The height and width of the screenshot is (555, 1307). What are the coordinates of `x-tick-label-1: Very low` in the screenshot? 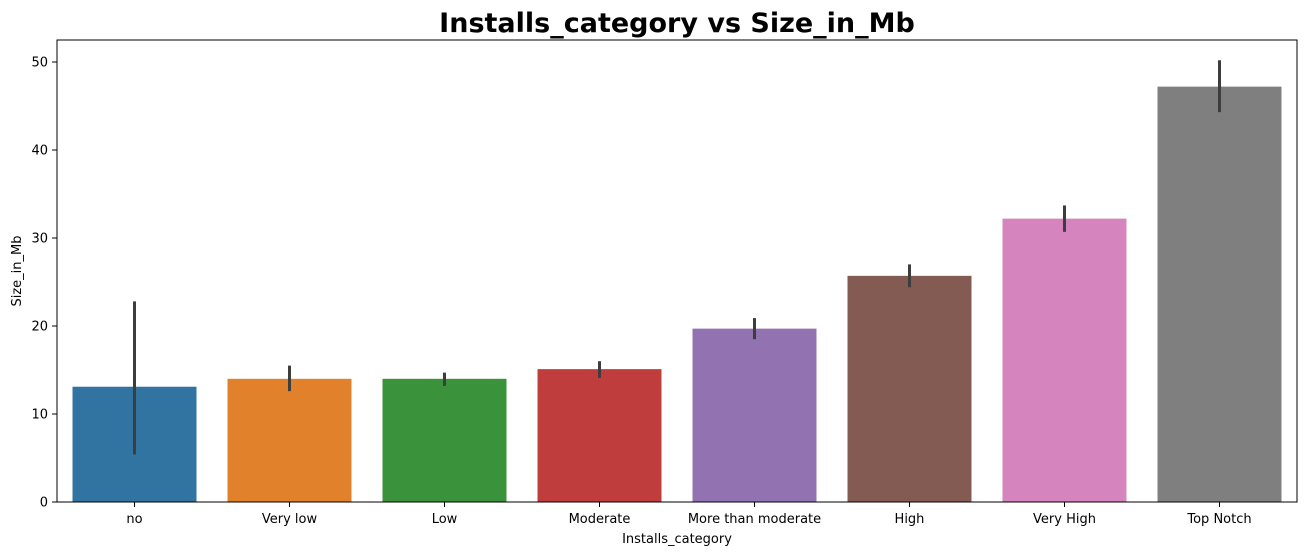 It's located at (290, 519).